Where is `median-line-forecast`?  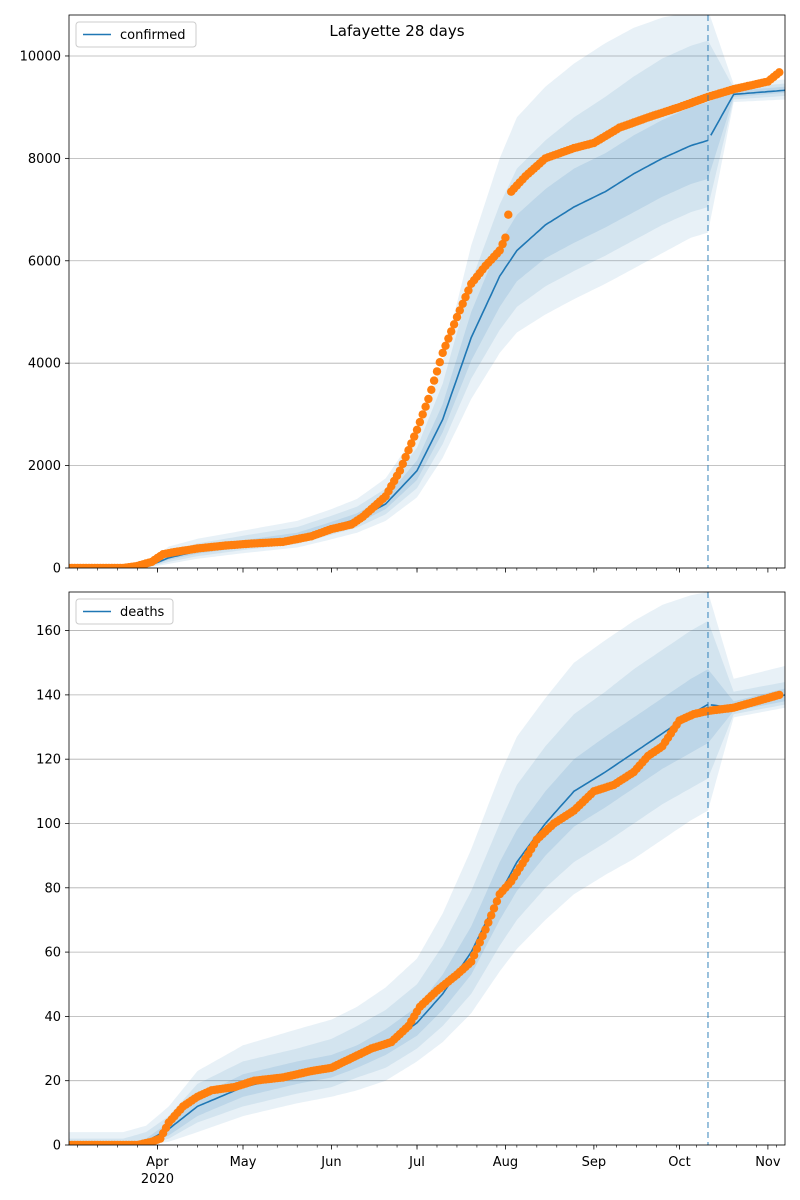
median-line-forecast is located at coordinates (747, 112).